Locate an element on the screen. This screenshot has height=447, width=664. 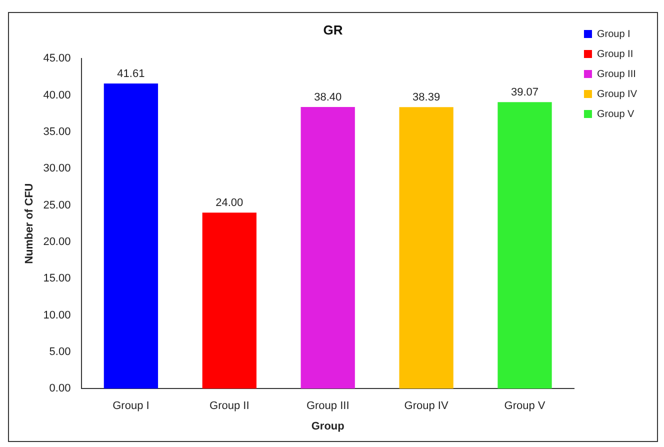
x-tick-label: Group IV is located at coordinates (426, 406).